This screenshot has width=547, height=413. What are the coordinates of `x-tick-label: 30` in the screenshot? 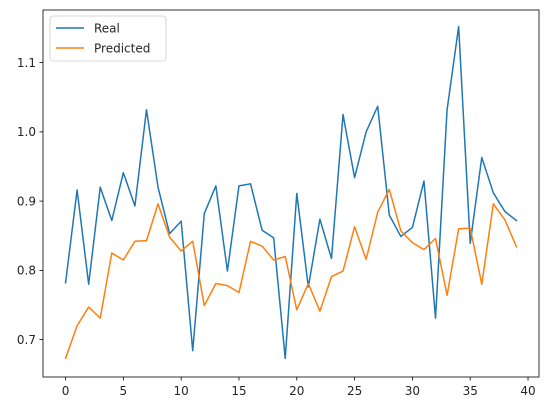 It's located at (412, 391).